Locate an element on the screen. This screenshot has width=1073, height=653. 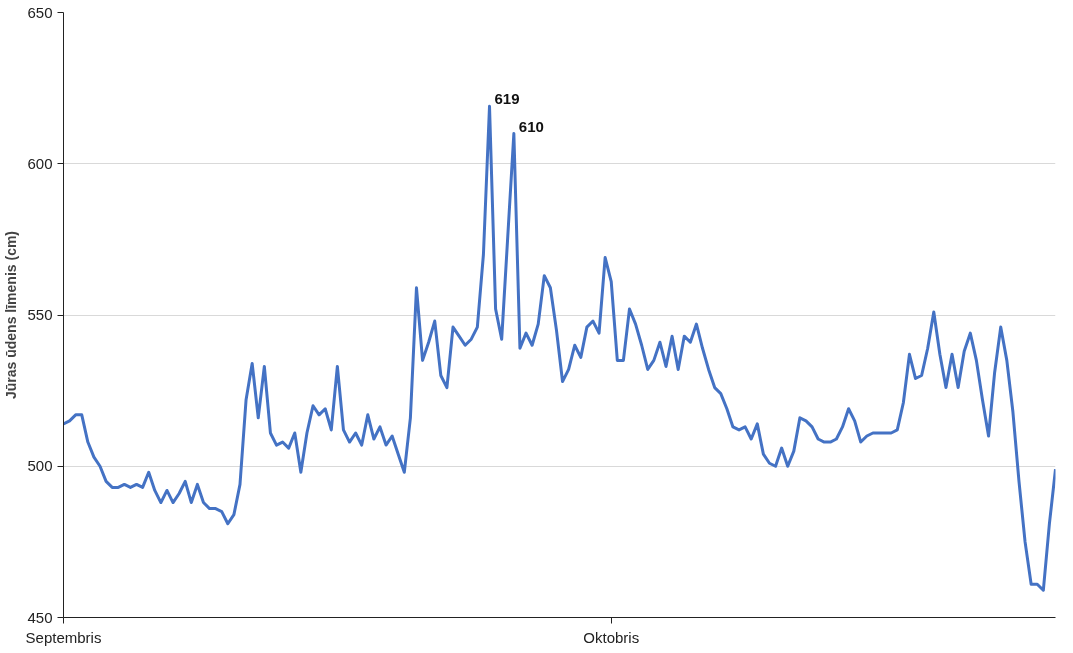
y-tick-label: 550 is located at coordinates (40, 314).